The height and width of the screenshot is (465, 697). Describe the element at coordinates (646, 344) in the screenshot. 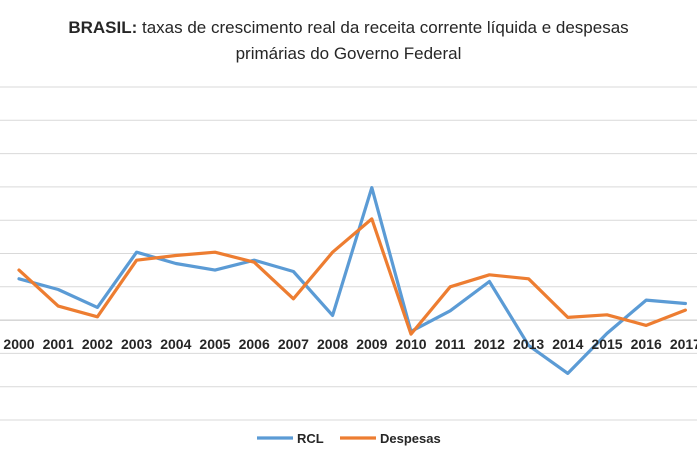

I see `x-tick-label: 2016` at that location.